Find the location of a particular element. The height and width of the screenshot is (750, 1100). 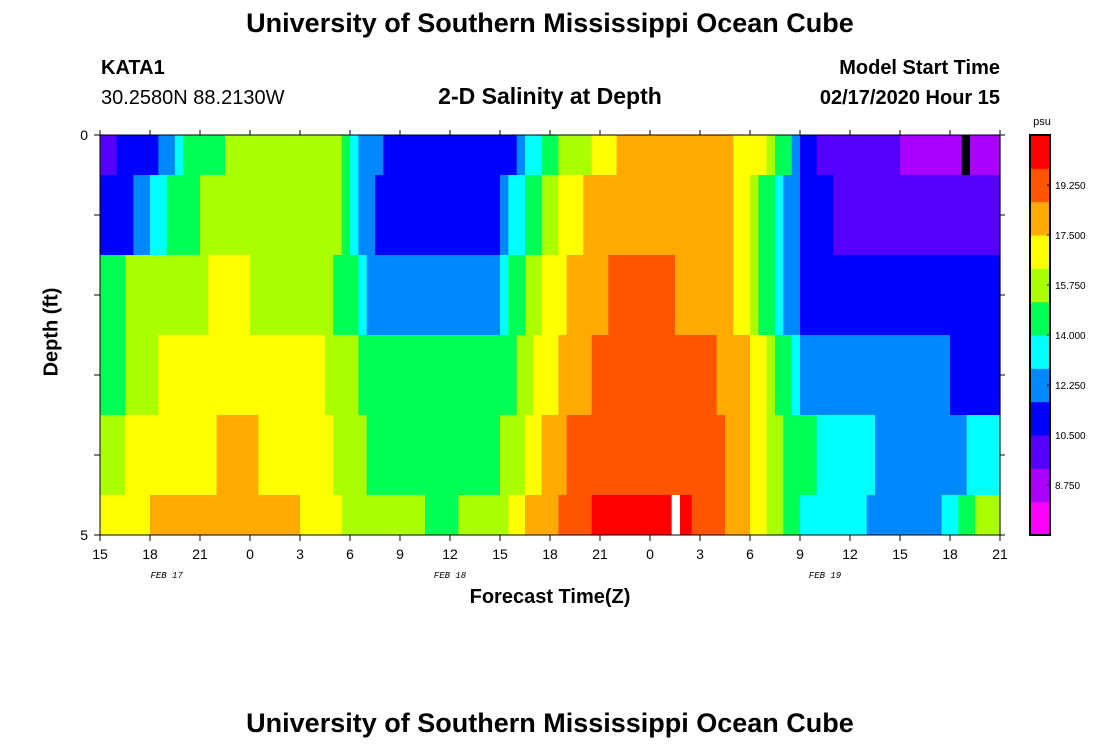

colorbar-tick-label: 14.000 is located at coordinates (1070, 336).